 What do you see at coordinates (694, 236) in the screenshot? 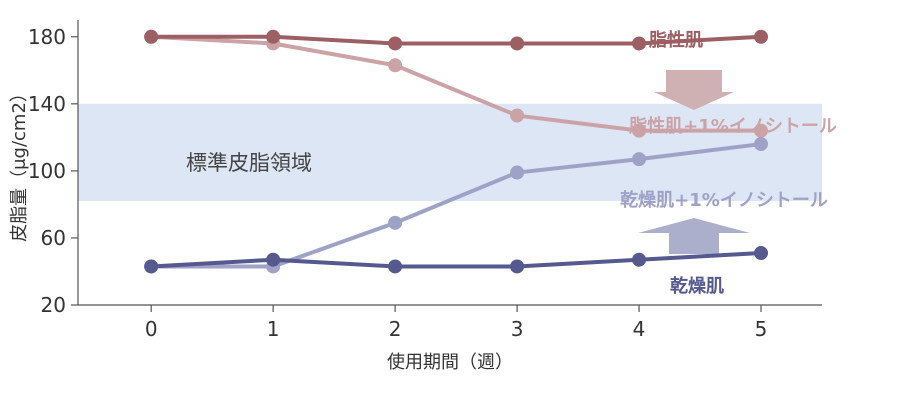
I see `up-arrow` at bounding box center [694, 236].